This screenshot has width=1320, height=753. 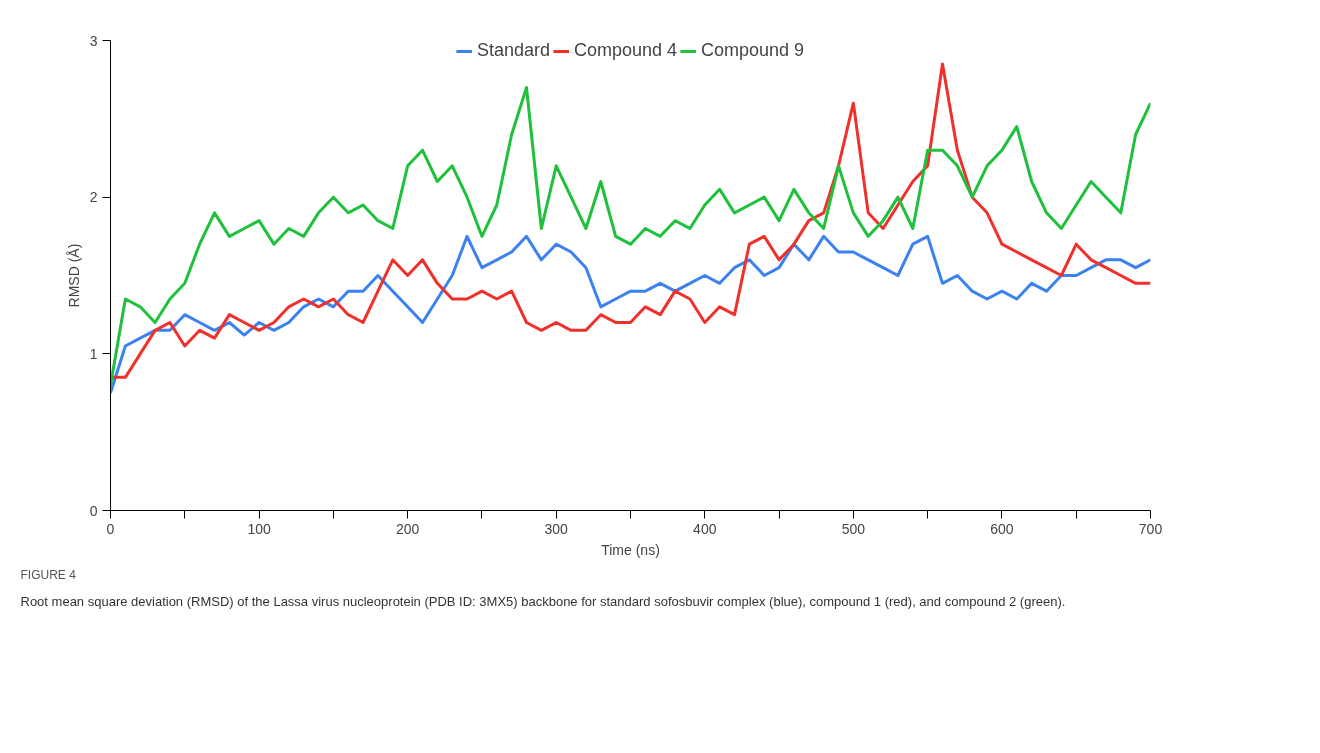 What do you see at coordinates (93, 510) in the screenshot?
I see `y-tick-label: 0` at bounding box center [93, 510].